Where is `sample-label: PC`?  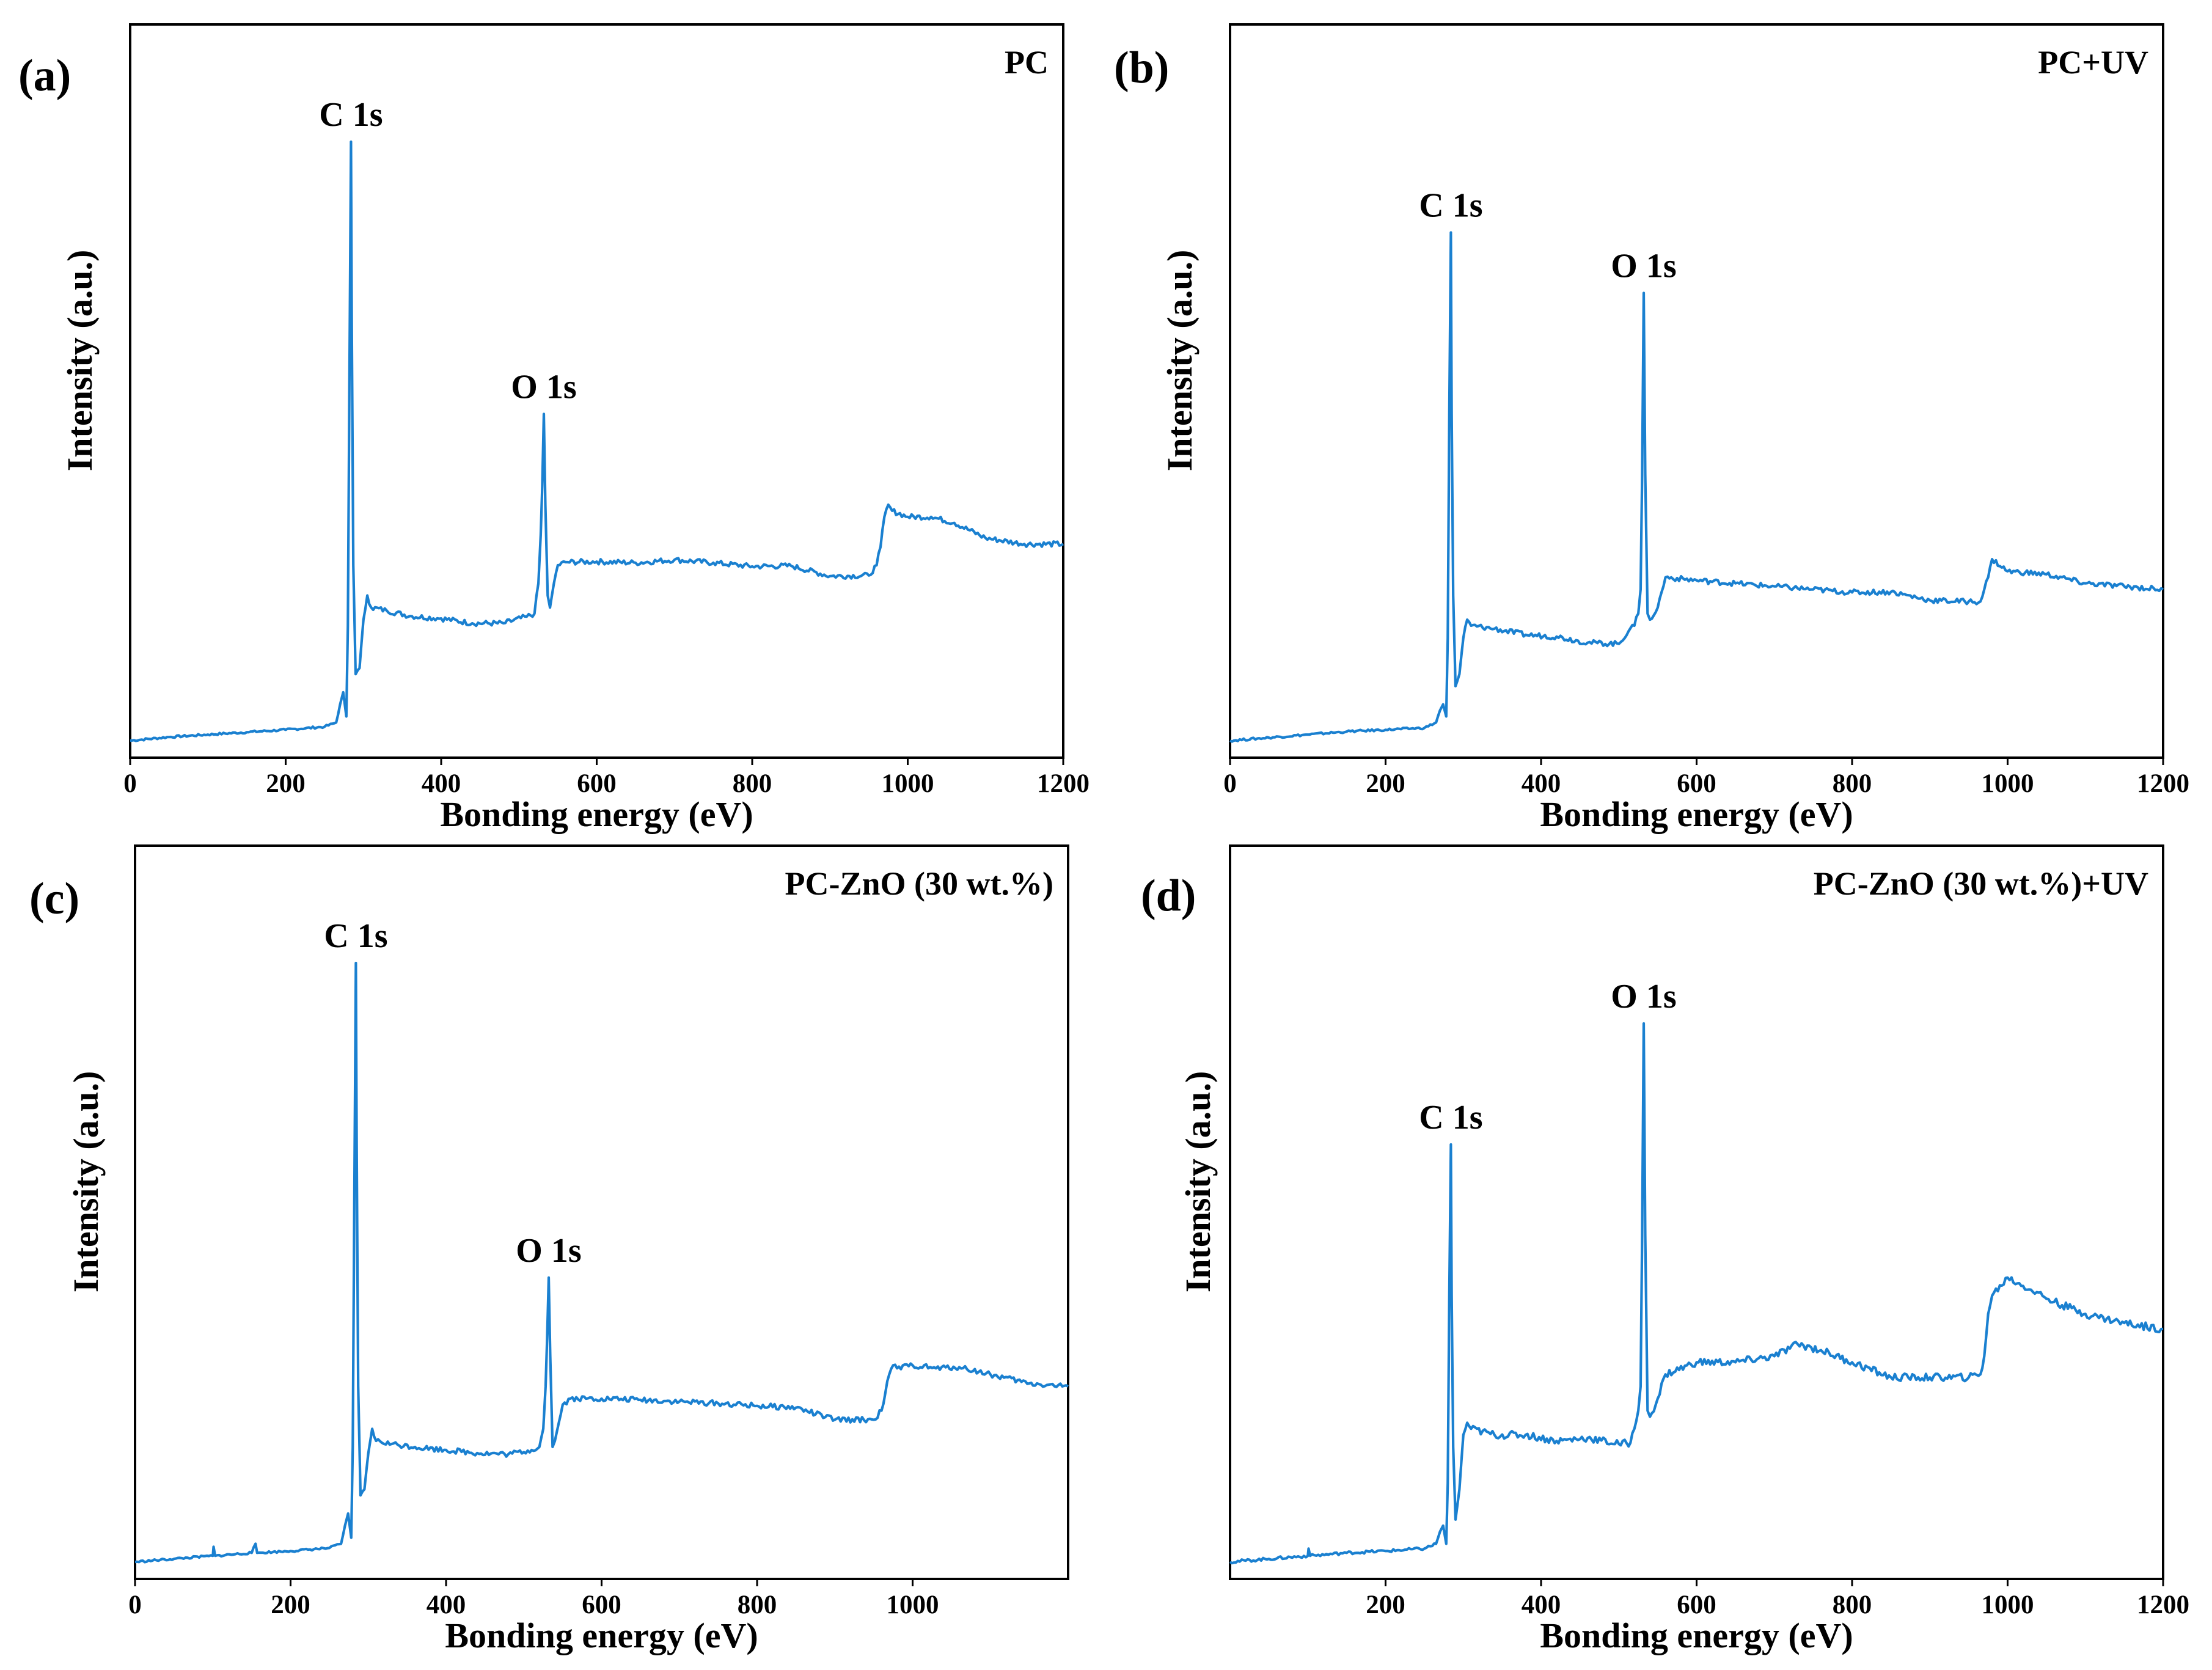
sample-label: PC is located at coordinates (1027, 62).